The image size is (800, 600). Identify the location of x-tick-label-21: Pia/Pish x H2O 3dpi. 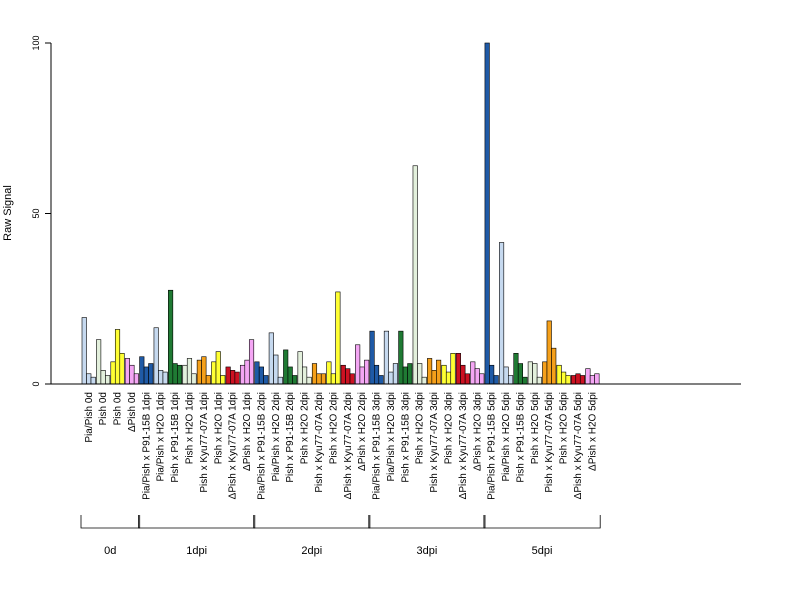
(391, 437).